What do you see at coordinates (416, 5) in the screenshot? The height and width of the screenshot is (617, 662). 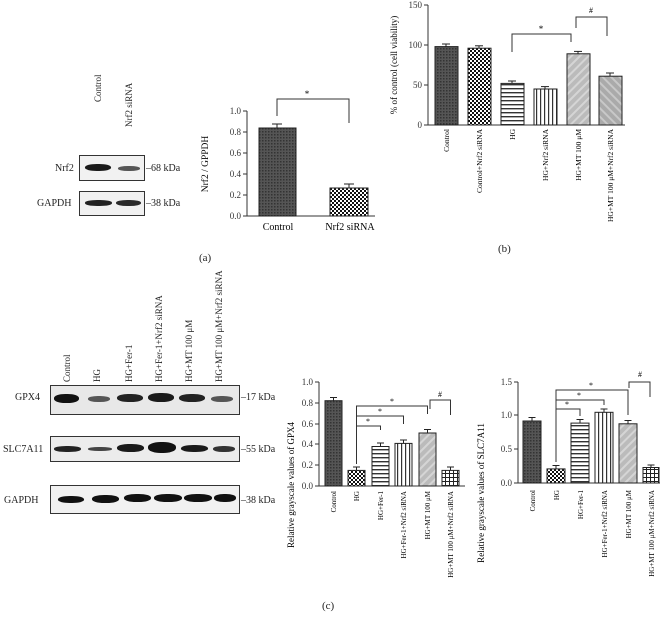 I see `y-tick: 150` at bounding box center [416, 5].